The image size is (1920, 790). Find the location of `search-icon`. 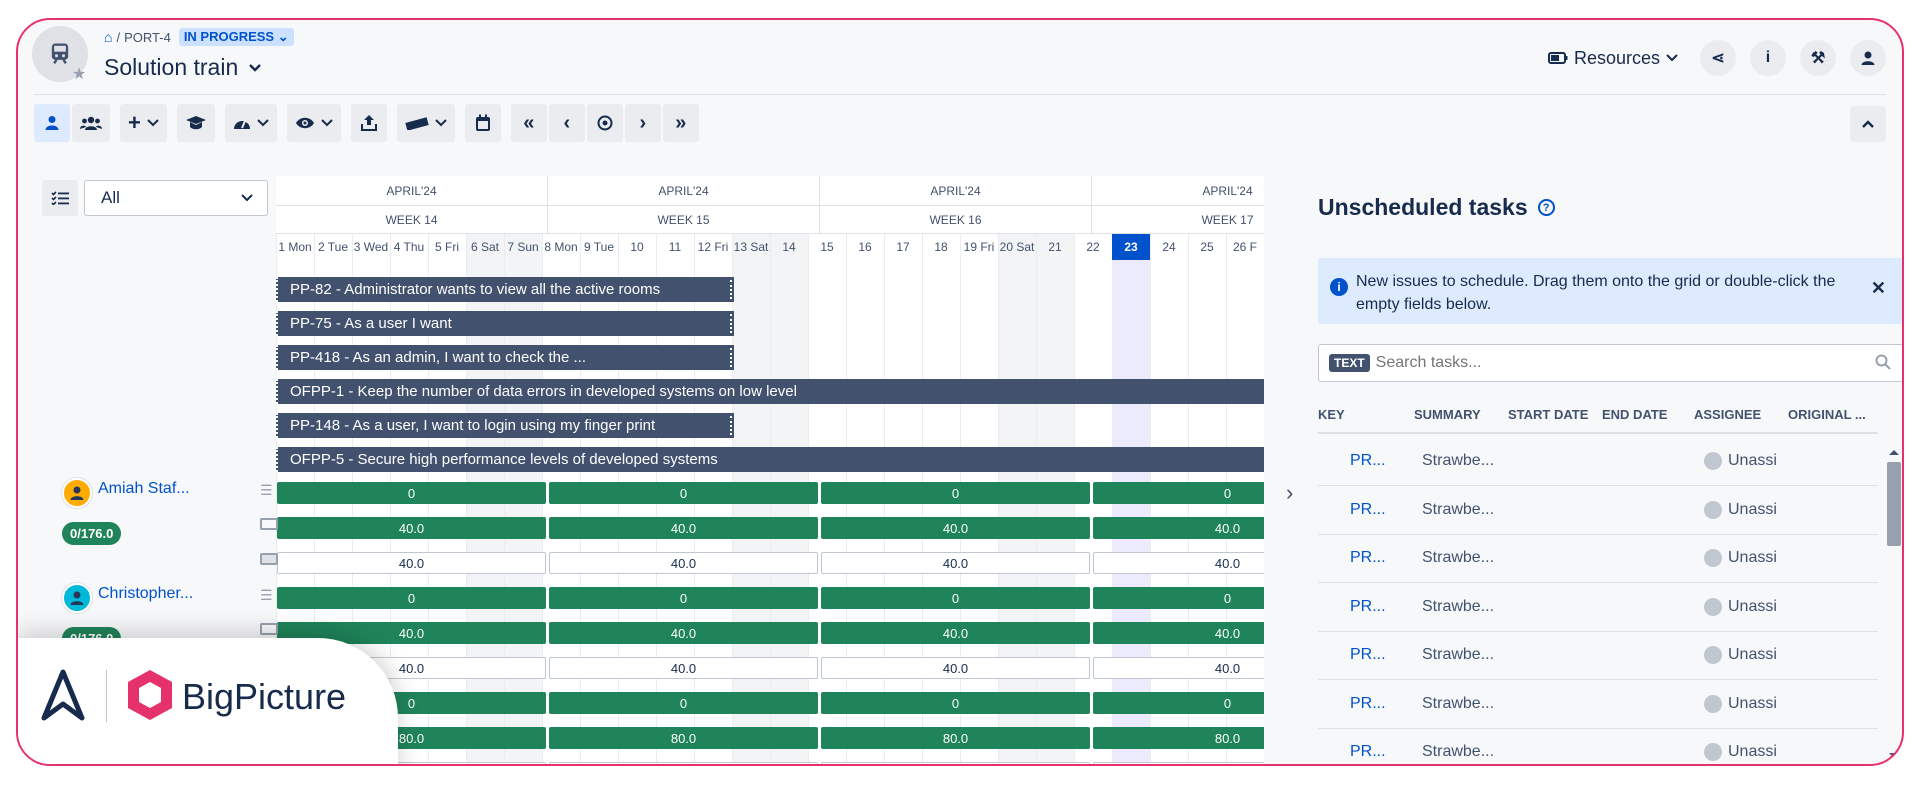

search-icon is located at coordinates (1883, 362).